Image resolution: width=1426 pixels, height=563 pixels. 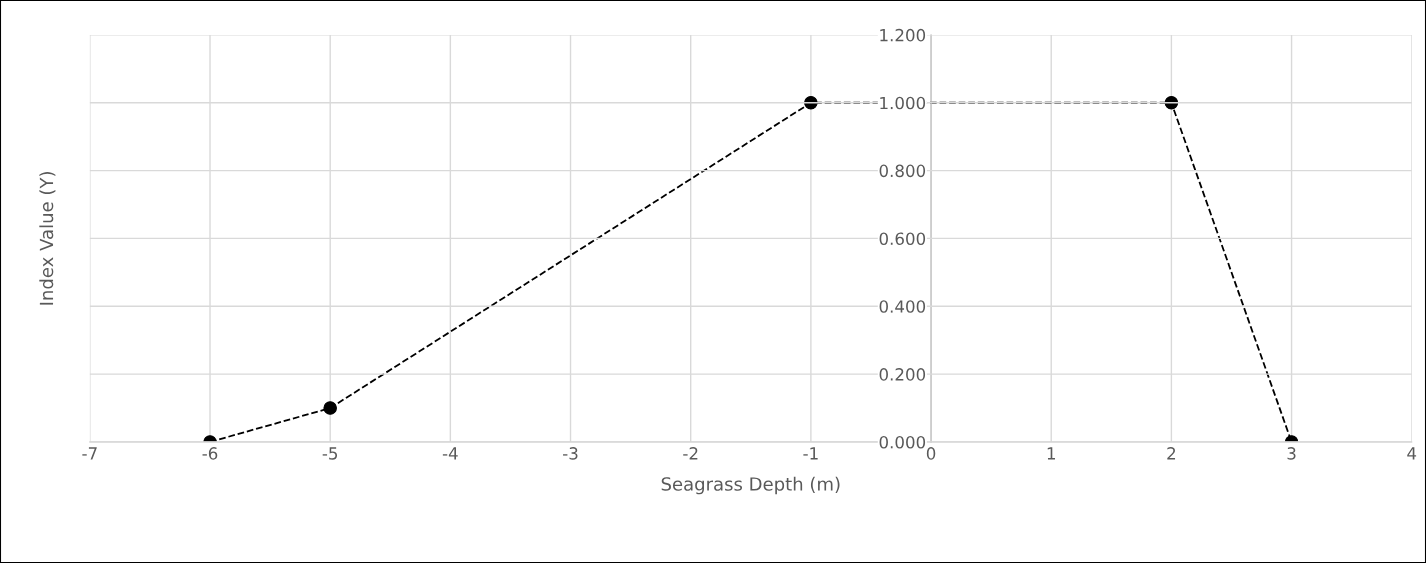 I want to click on x-tick-label: -5, so click(x=330, y=453).